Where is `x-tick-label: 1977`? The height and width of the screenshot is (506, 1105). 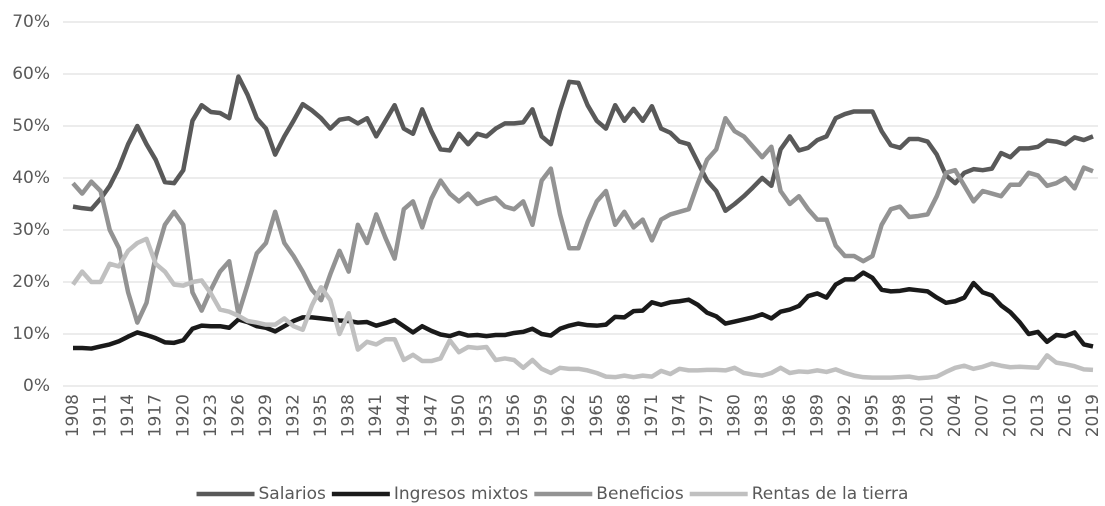
x-tick-label: 1977 is located at coordinates (707, 415).